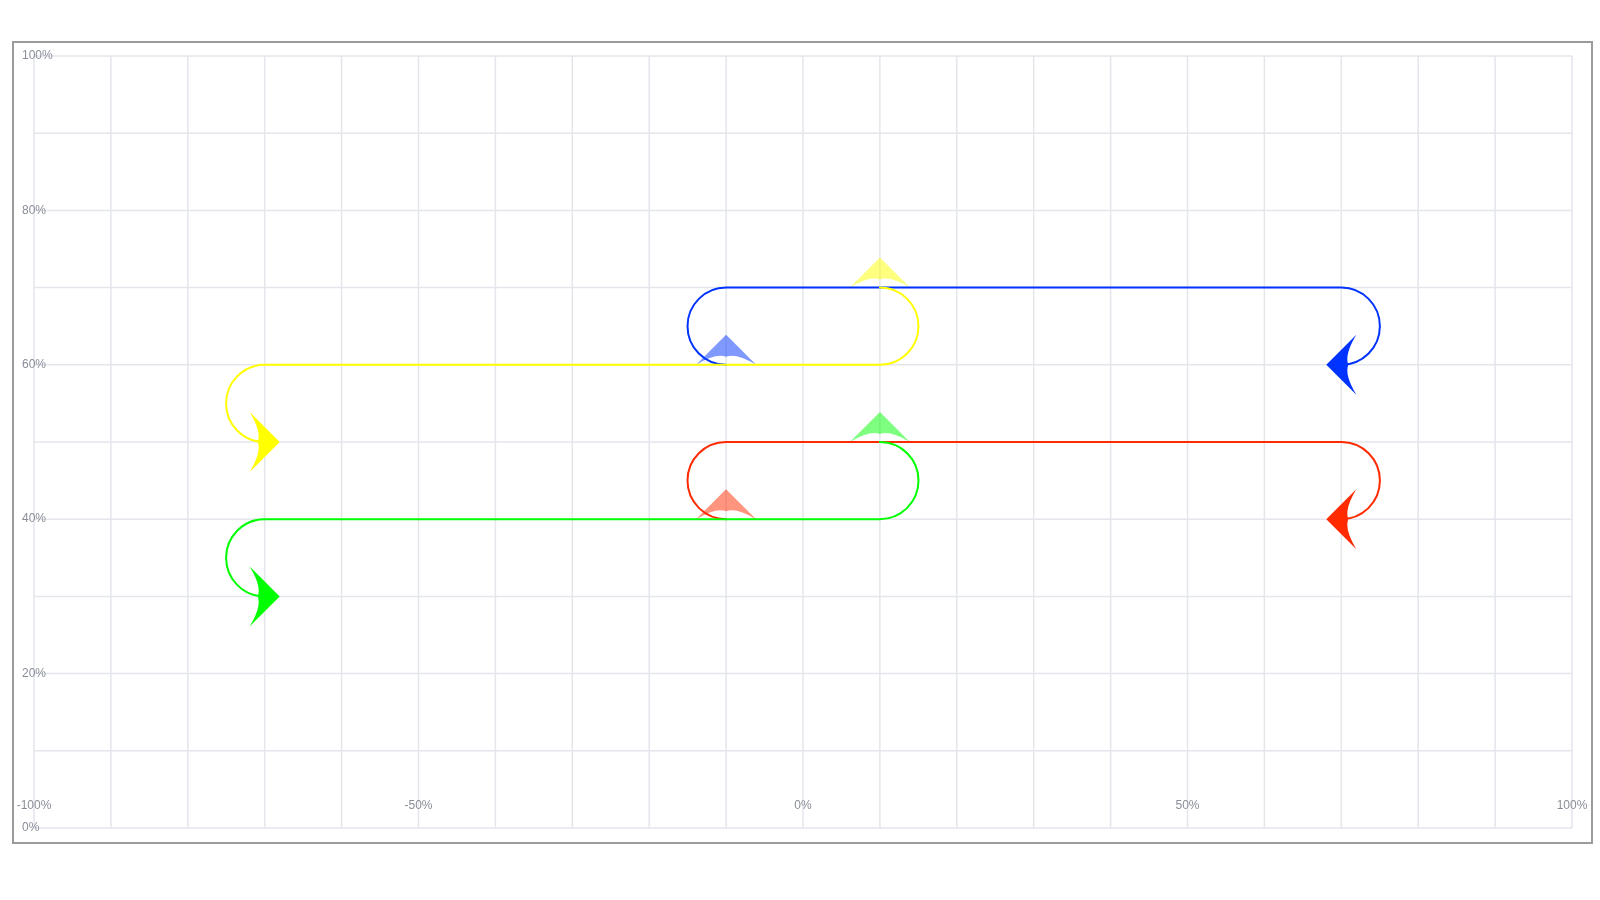  Describe the element at coordinates (418, 805) in the screenshot. I see `x-tick-label: -50%` at that location.